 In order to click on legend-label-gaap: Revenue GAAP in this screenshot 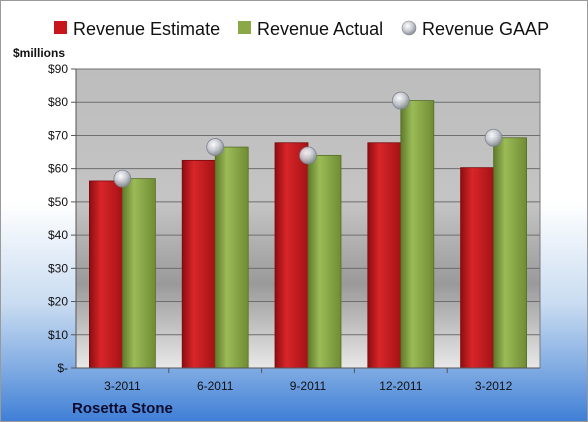, I will do `click(485, 29)`.